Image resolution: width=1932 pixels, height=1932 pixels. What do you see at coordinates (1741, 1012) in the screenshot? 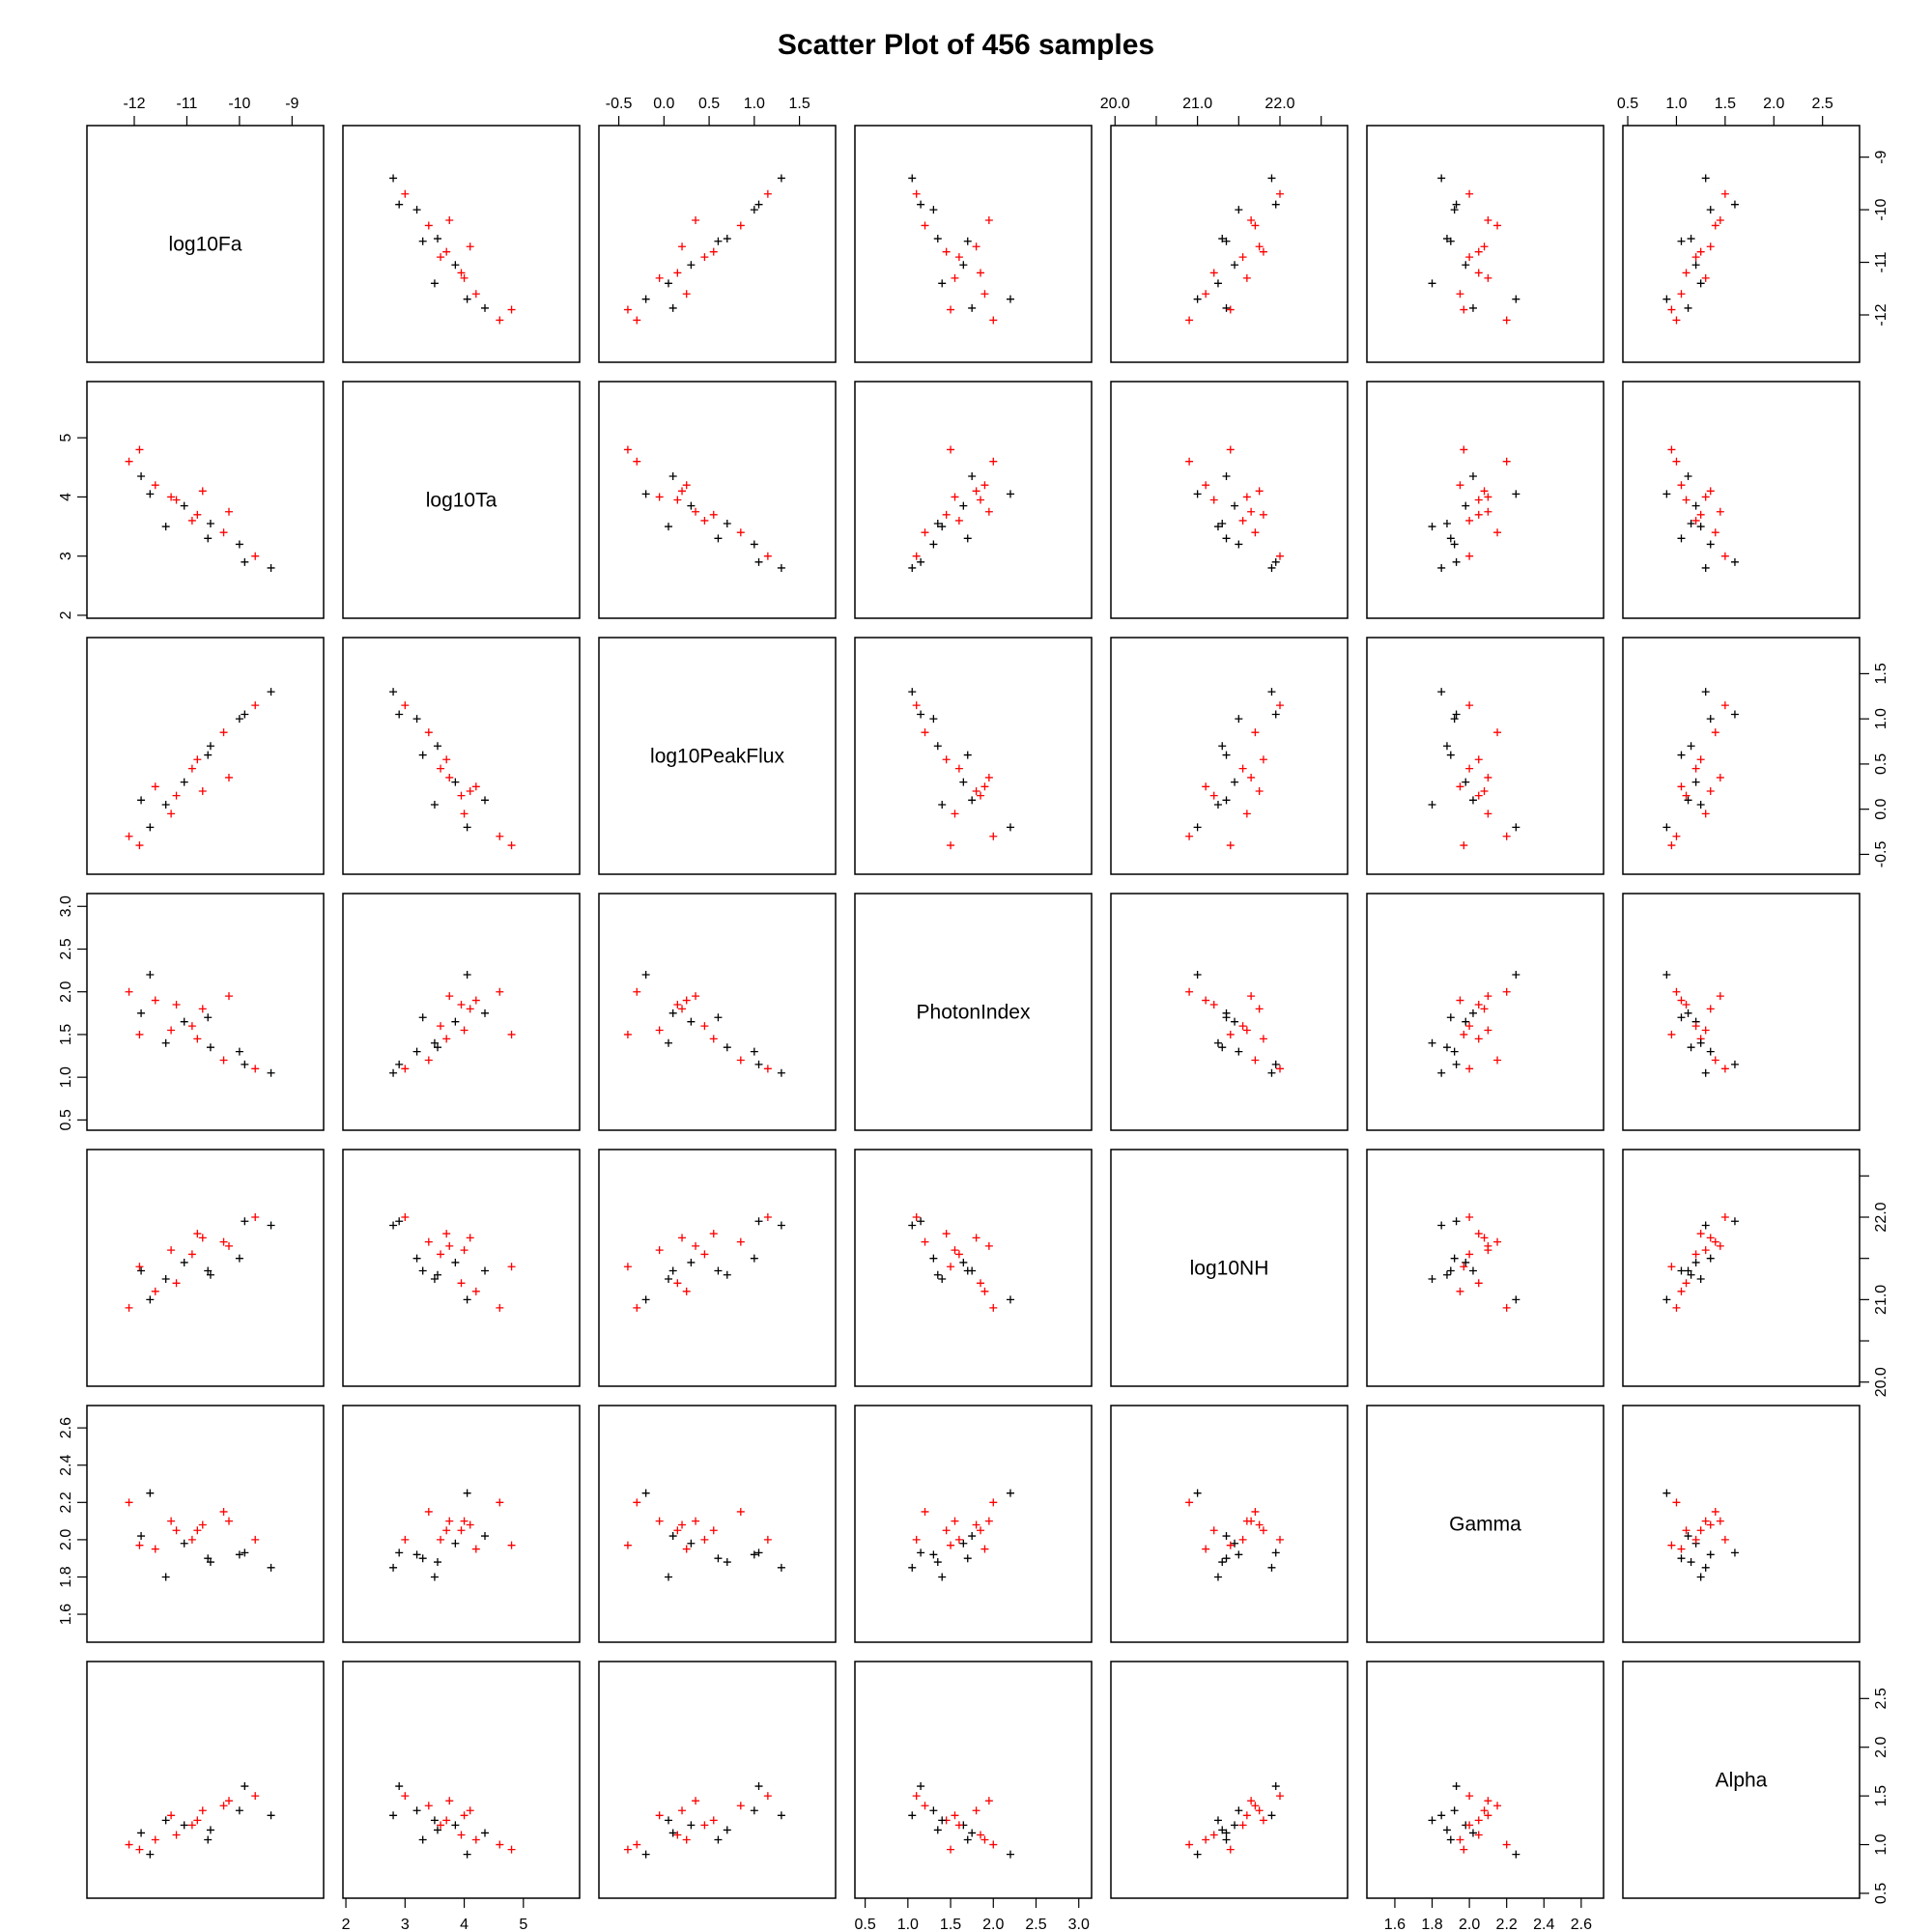
I see `panel-frame-photonindex-vs-alpha` at bounding box center [1741, 1012].